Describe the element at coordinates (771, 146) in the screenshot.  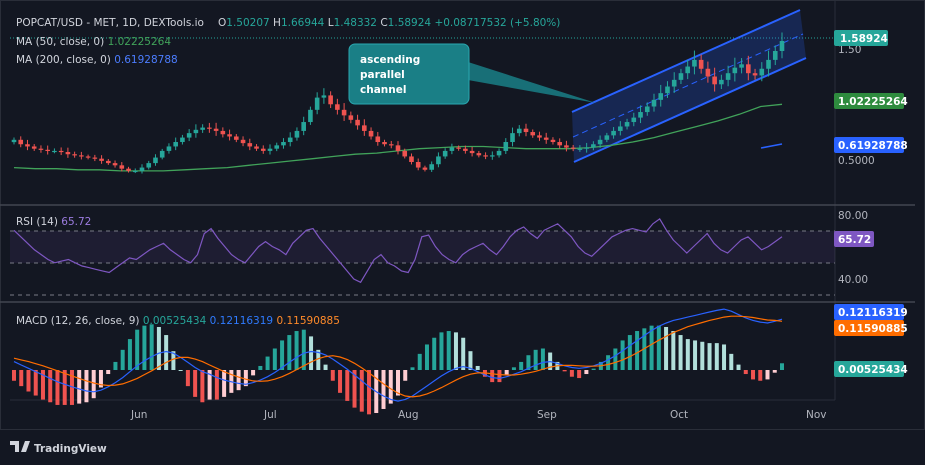
I see `ma200-segment` at that location.